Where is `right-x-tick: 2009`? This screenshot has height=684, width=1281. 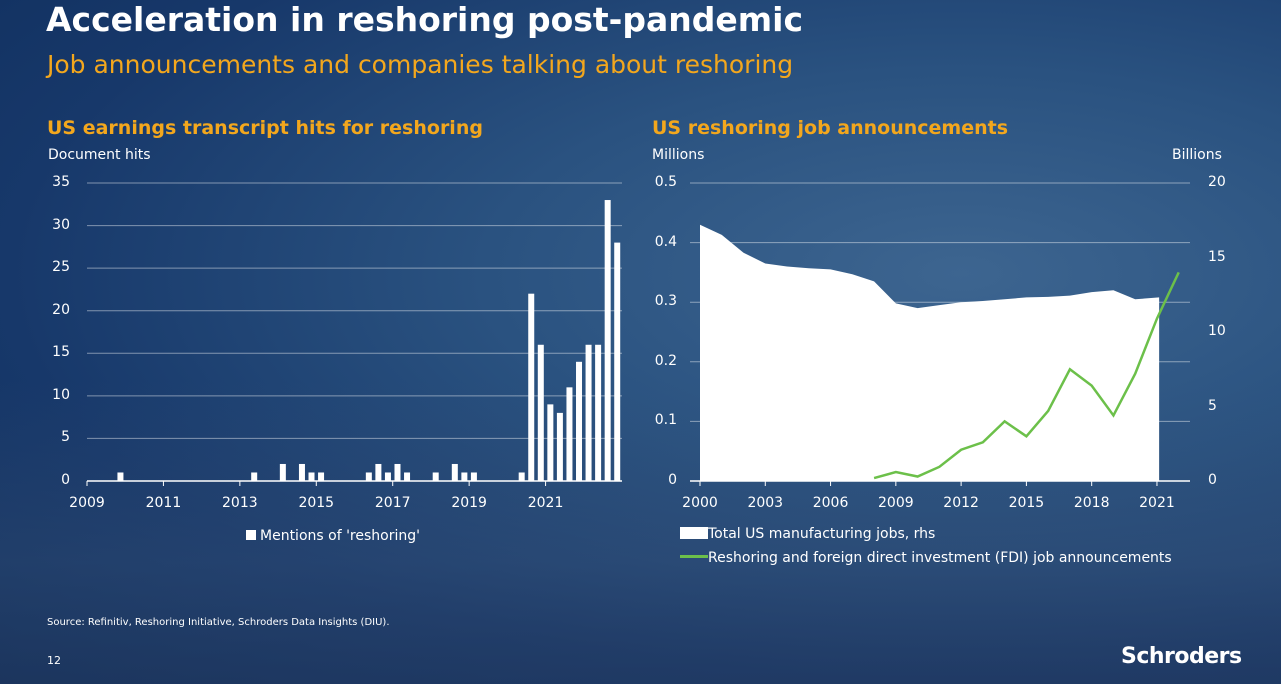 right-x-tick: 2009 is located at coordinates (896, 503).